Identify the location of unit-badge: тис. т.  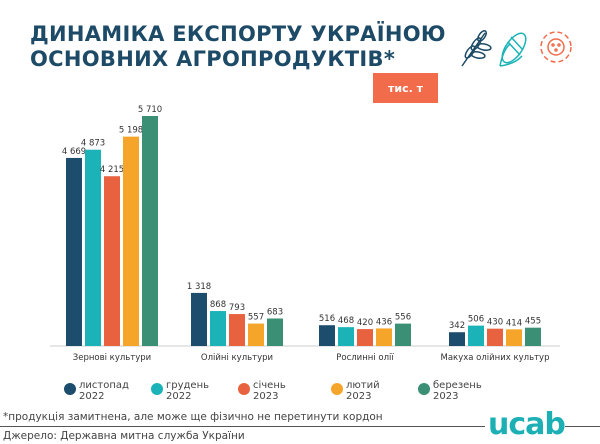
(405, 88).